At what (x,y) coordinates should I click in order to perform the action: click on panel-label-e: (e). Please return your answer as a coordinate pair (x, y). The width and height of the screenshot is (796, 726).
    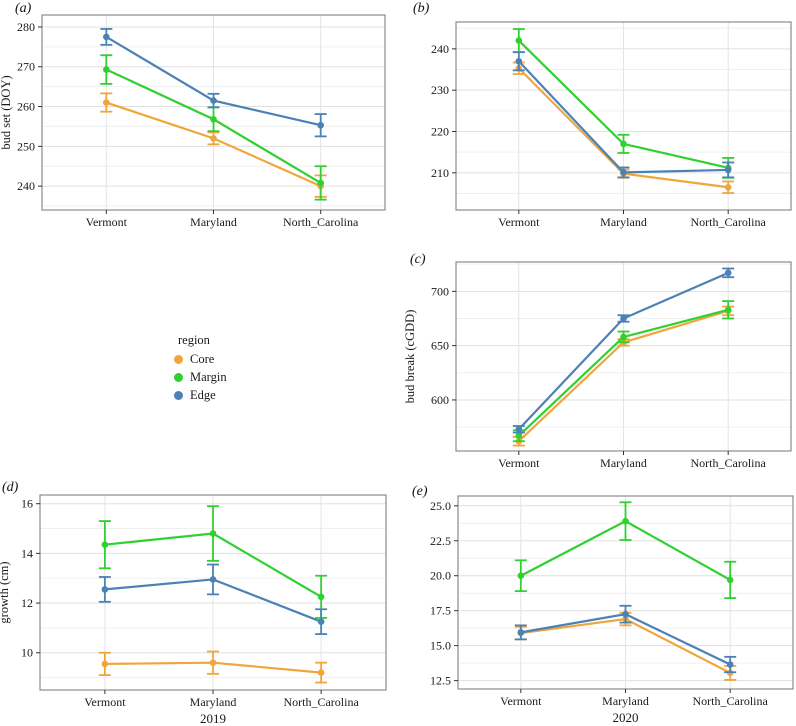
    Looking at the image, I should click on (420, 491).